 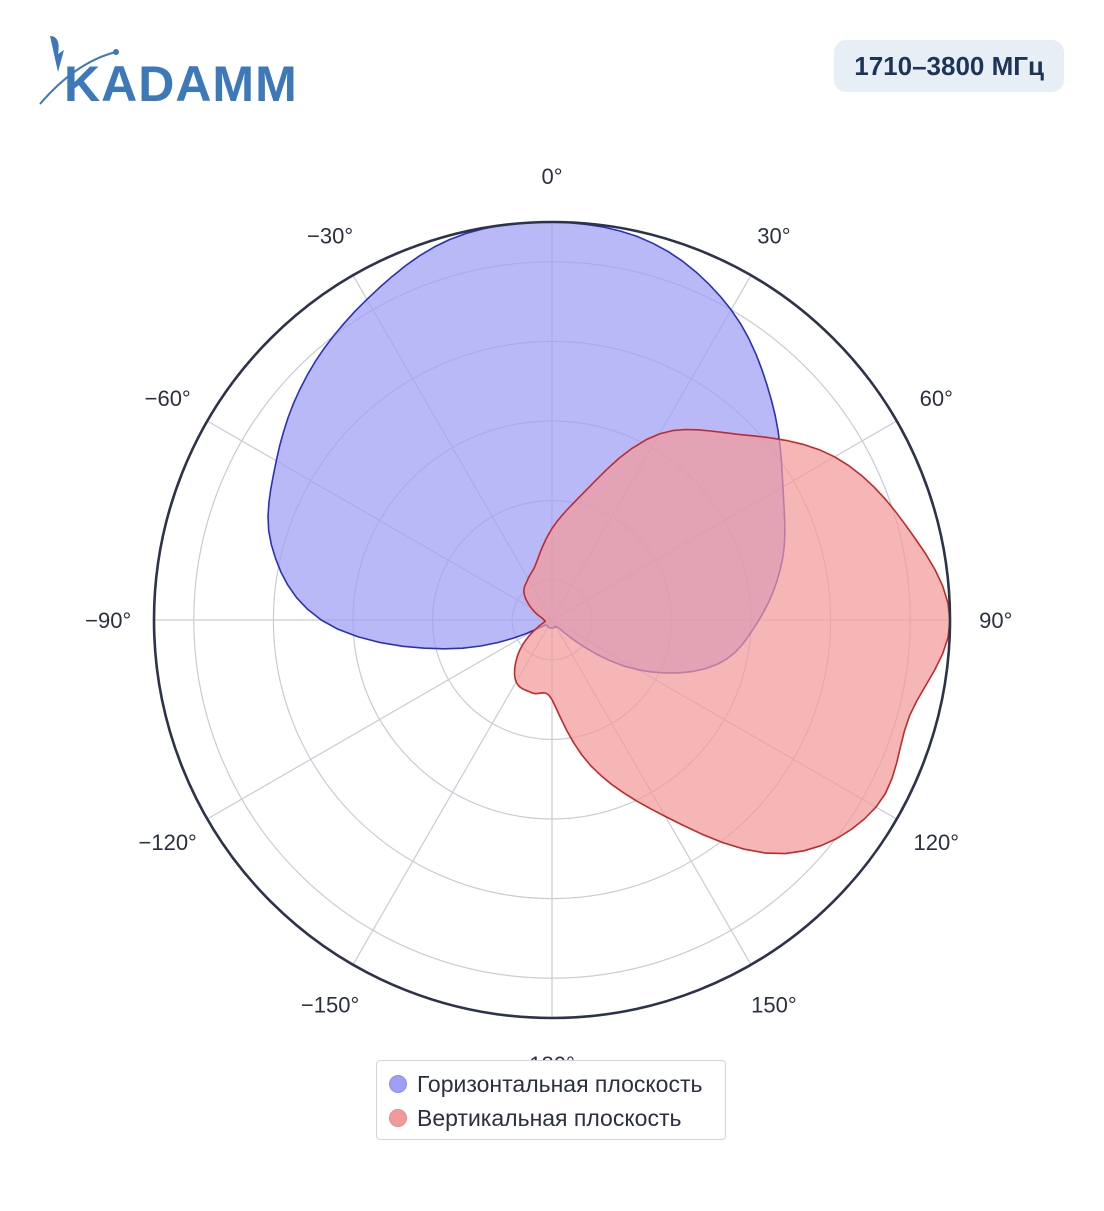 What do you see at coordinates (330, 1004) in the screenshot?
I see `angular-tick-label: −150°` at bounding box center [330, 1004].